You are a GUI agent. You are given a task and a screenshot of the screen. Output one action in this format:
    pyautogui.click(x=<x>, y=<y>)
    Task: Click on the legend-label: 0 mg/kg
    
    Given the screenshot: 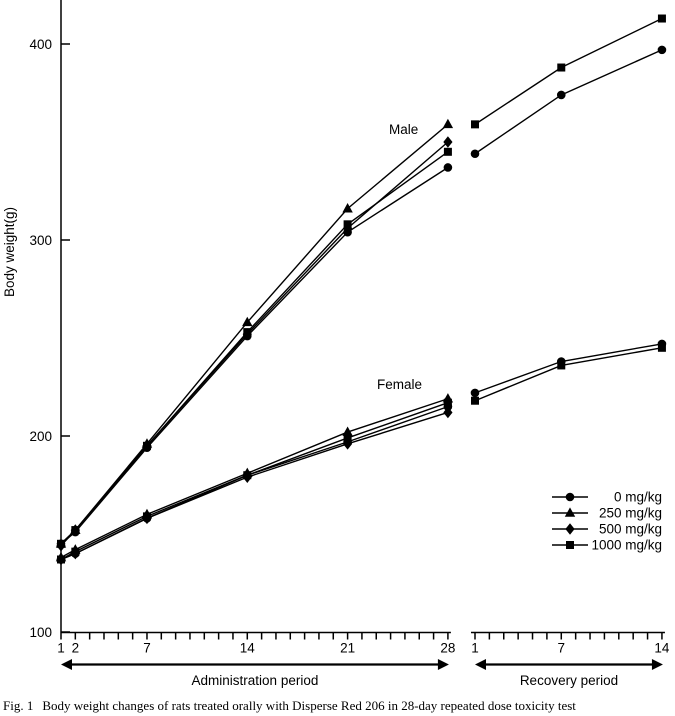 What is the action you would take?
    pyautogui.click(x=638, y=497)
    